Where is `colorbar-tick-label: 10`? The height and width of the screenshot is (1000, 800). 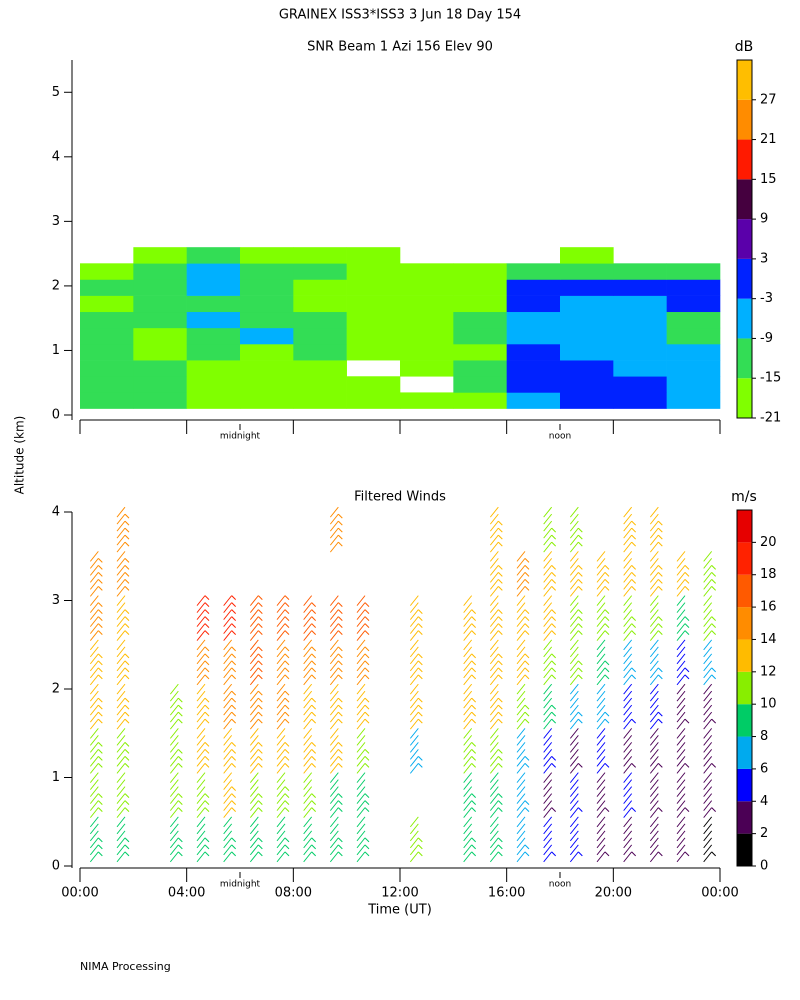
colorbar-tick-label: 10 is located at coordinates (768, 704).